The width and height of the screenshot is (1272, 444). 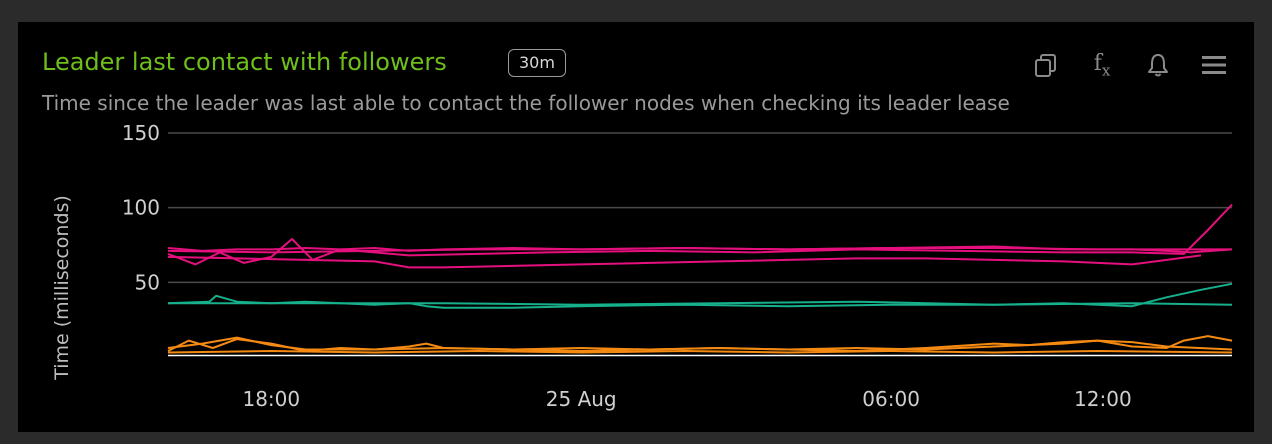 I want to click on x-tick-label: 12:00, so click(x=1103, y=399).